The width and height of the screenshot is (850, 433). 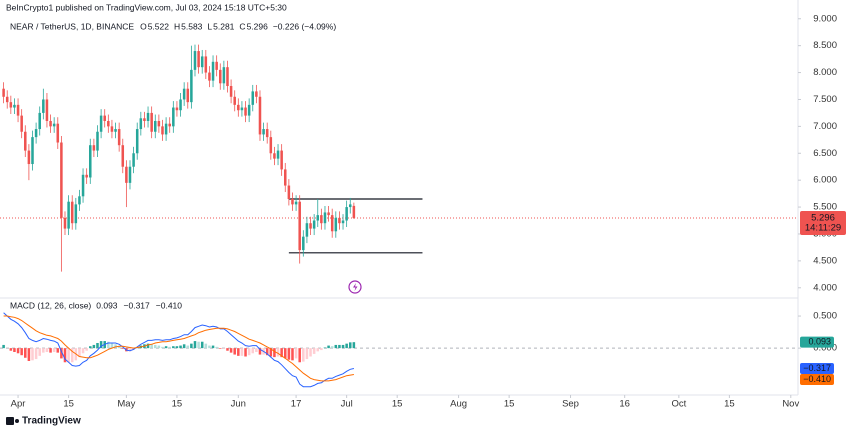 I want to click on macd-legend-value: −0.317, so click(x=137, y=305).